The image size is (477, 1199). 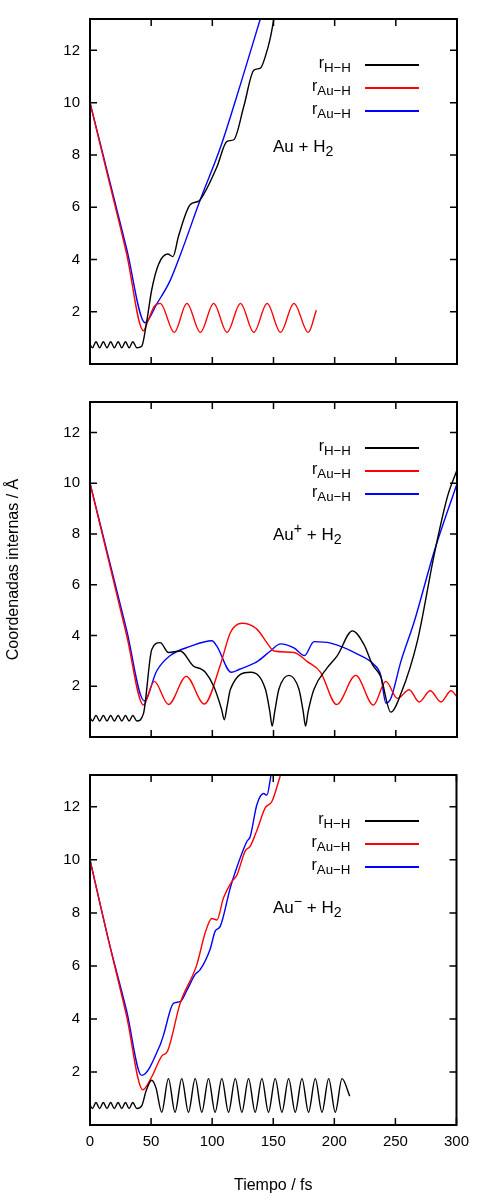 I want to click on annotation: Au + H$_{2}$, so click(x=303, y=148).